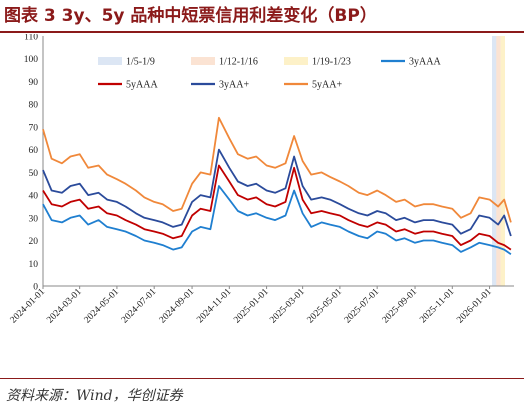 This screenshot has height=413, width=524. Describe the element at coordinates (31, 60) in the screenshot. I see `y-tick-label: 100` at that location.